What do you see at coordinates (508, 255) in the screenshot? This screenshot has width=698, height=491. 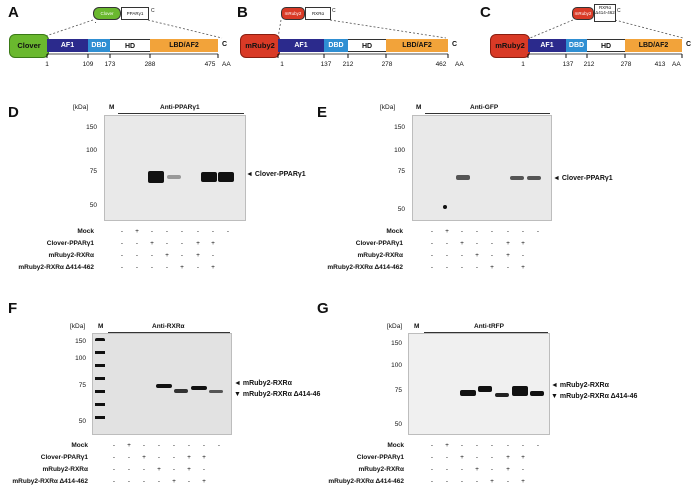 I see `lane-mark-e-2-5: +` at bounding box center [508, 255].